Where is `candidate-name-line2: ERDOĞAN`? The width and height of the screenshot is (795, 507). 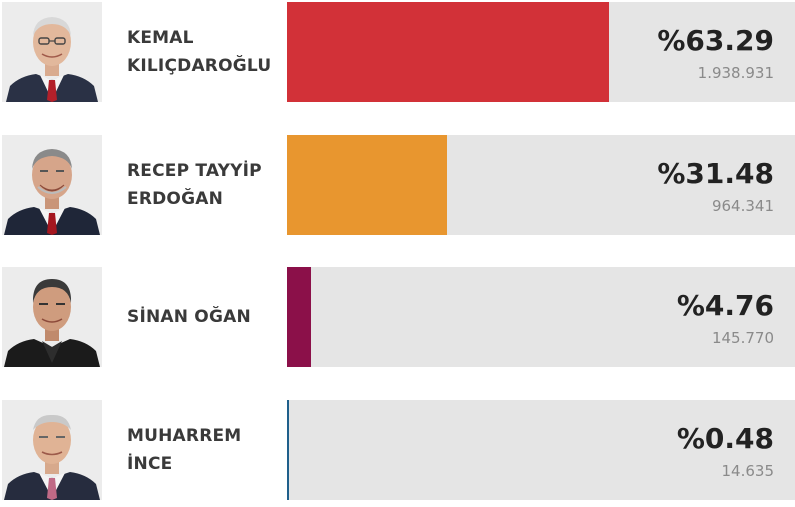 candidate-name-line2: ERDOĞAN is located at coordinates (175, 199).